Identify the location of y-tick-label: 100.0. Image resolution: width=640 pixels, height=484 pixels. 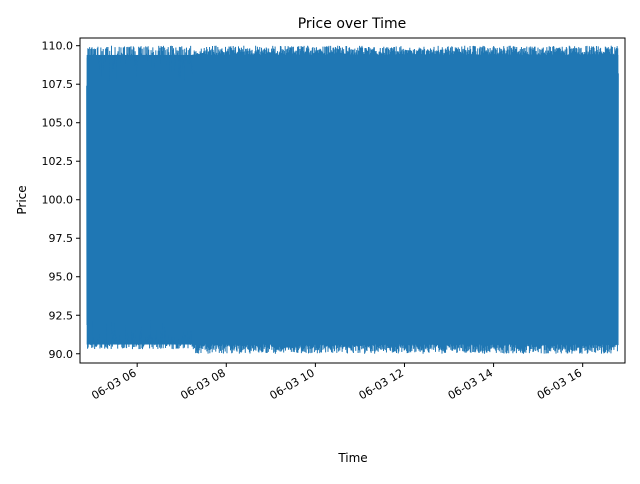
(58, 200).